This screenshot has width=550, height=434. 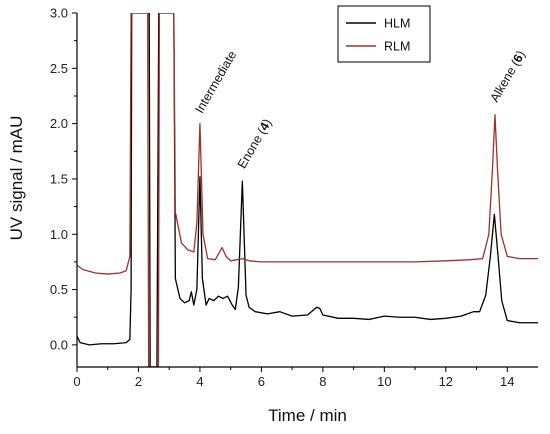 What do you see at coordinates (307, 415) in the screenshot?
I see `x-axis-title: Time / min` at bounding box center [307, 415].